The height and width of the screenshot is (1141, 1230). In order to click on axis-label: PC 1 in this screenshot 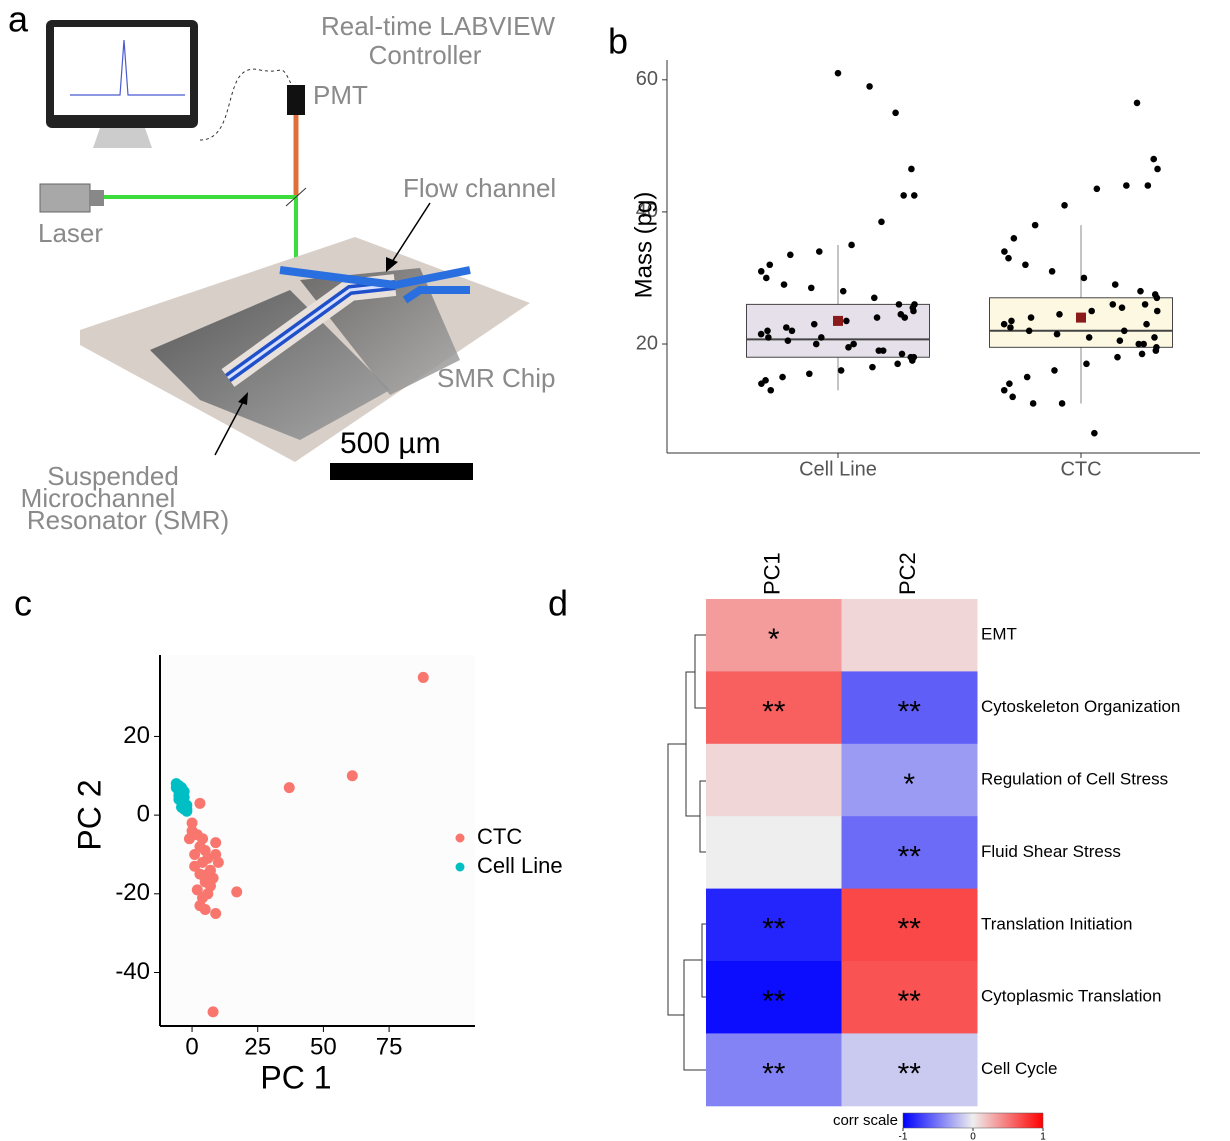, I will do `click(295, 1077)`.